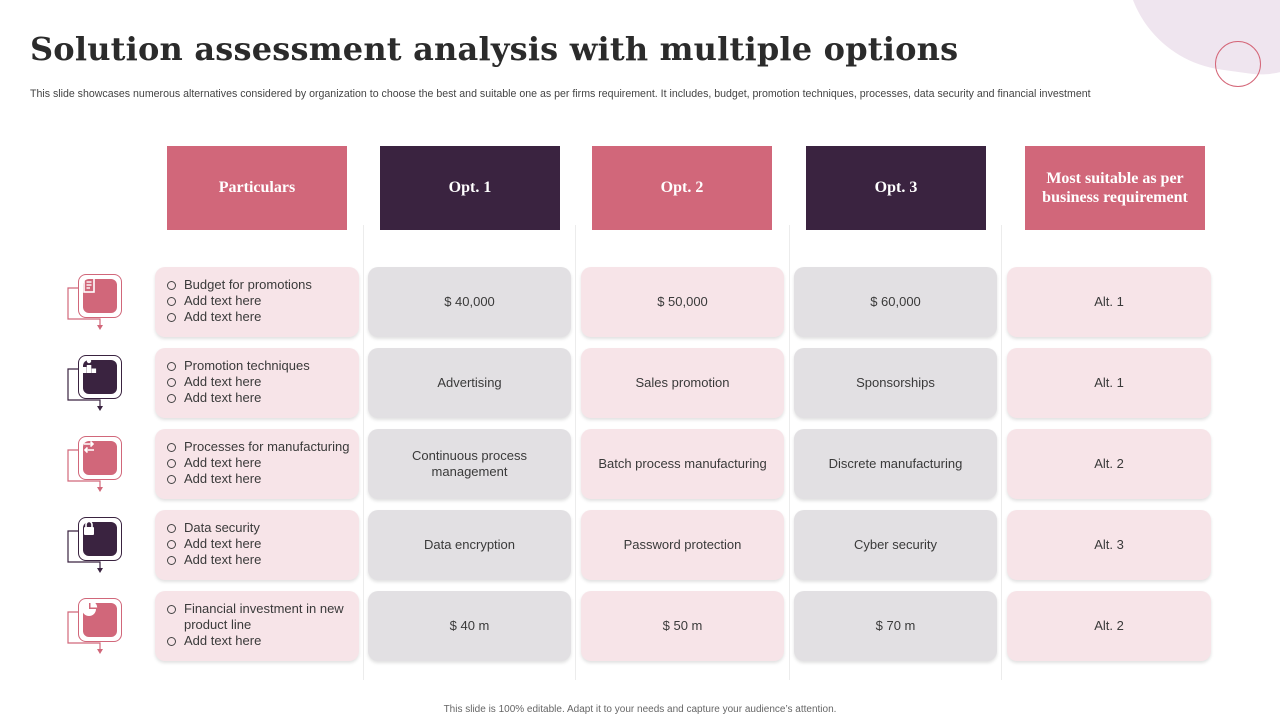  What do you see at coordinates (682, 383) in the screenshot?
I see `opt-2-cell: Sales promotion` at bounding box center [682, 383].